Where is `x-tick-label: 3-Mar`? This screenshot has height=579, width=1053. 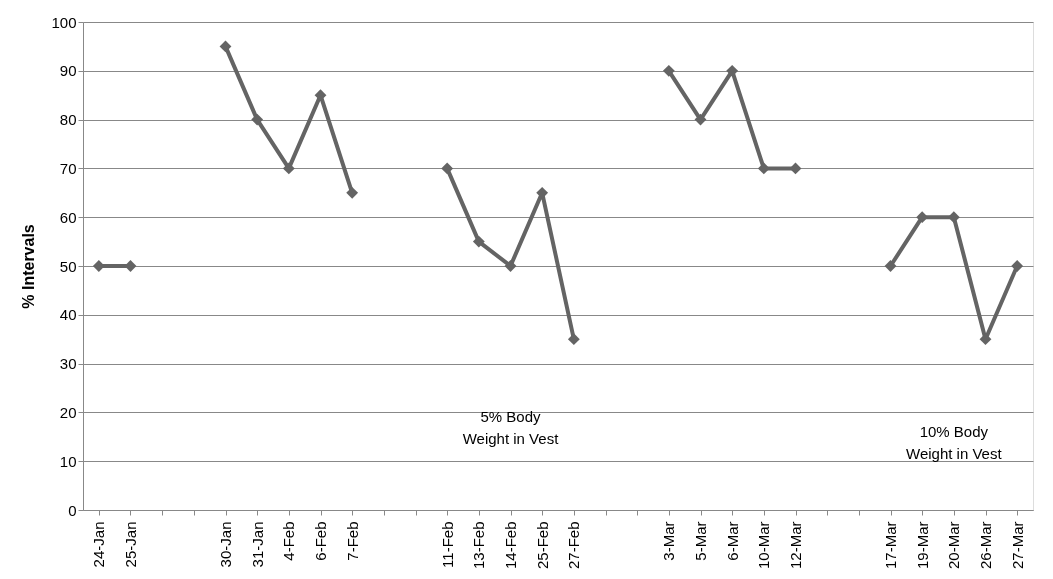 x-tick-label: 3-Mar is located at coordinates (669, 541).